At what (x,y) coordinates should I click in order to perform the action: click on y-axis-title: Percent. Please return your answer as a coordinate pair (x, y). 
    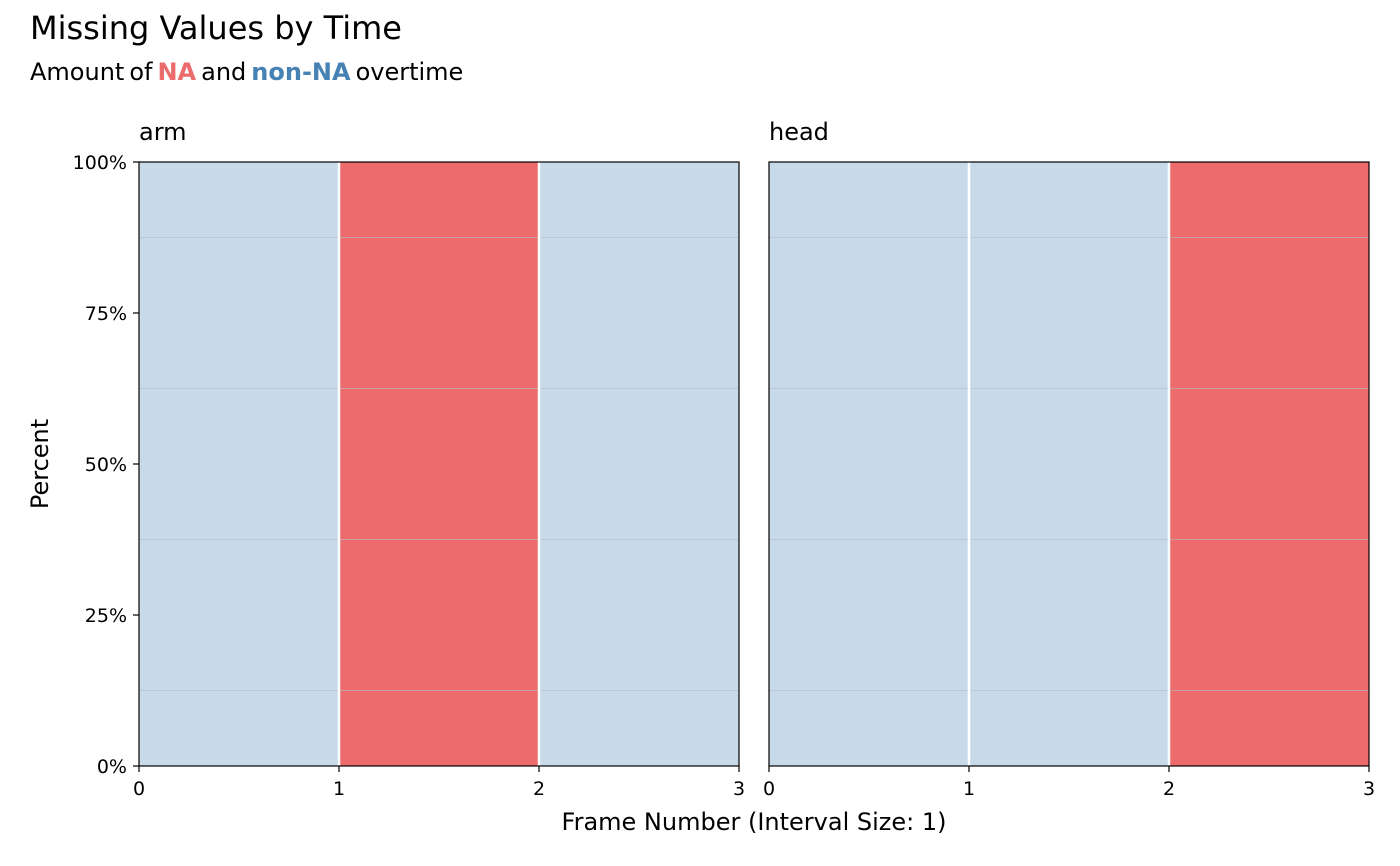
    Looking at the image, I should click on (40, 464).